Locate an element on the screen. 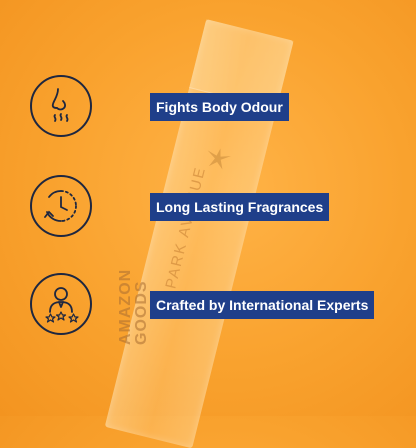 This screenshot has width=416, height=448. expert-rating-icon is located at coordinates (62, 305).